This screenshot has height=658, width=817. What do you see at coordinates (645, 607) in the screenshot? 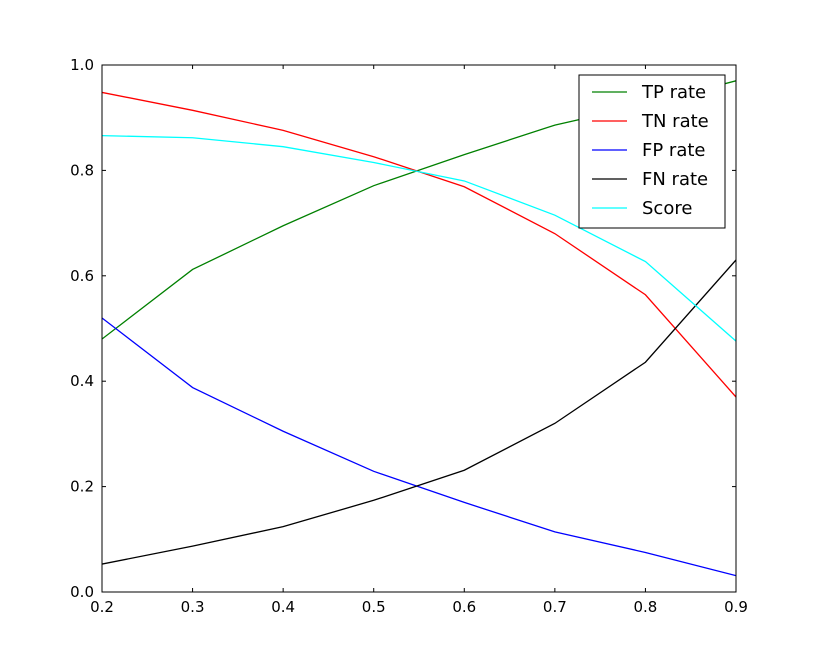
I see `x-tick-label: 0.8` at bounding box center [645, 607].